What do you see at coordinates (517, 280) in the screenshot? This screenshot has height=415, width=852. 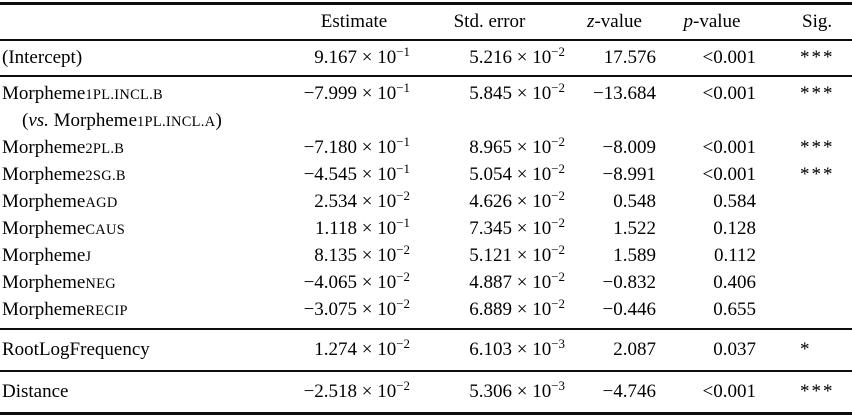 I see `std-error-value: 4.887 × 10⁻²` at bounding box center [517, 280].